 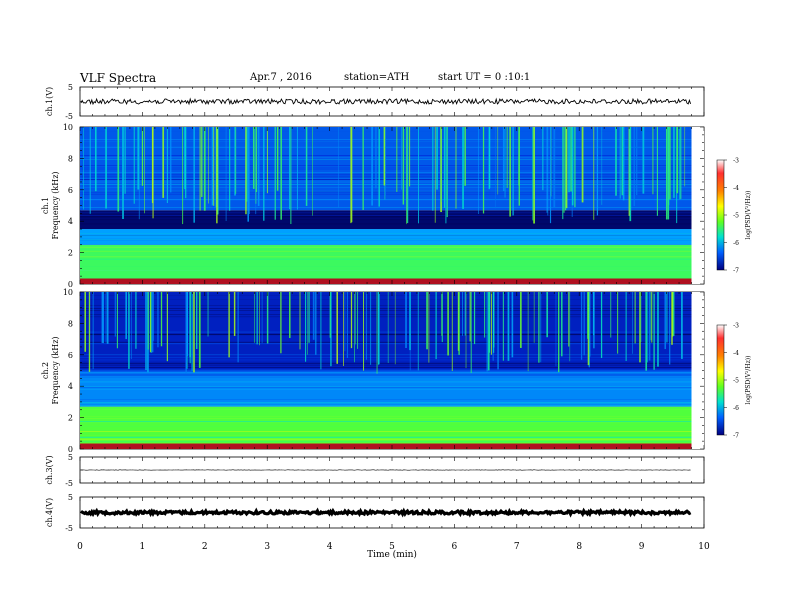 What do you see at coordinates (49, 512) in the screenshot?
I see `waveform-axis-label: ch.4(V)` at bounding box center [49, 512].